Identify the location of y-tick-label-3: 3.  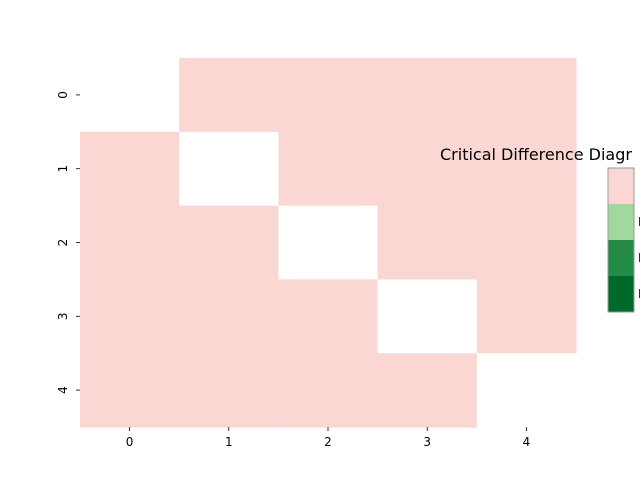
(63, 316).